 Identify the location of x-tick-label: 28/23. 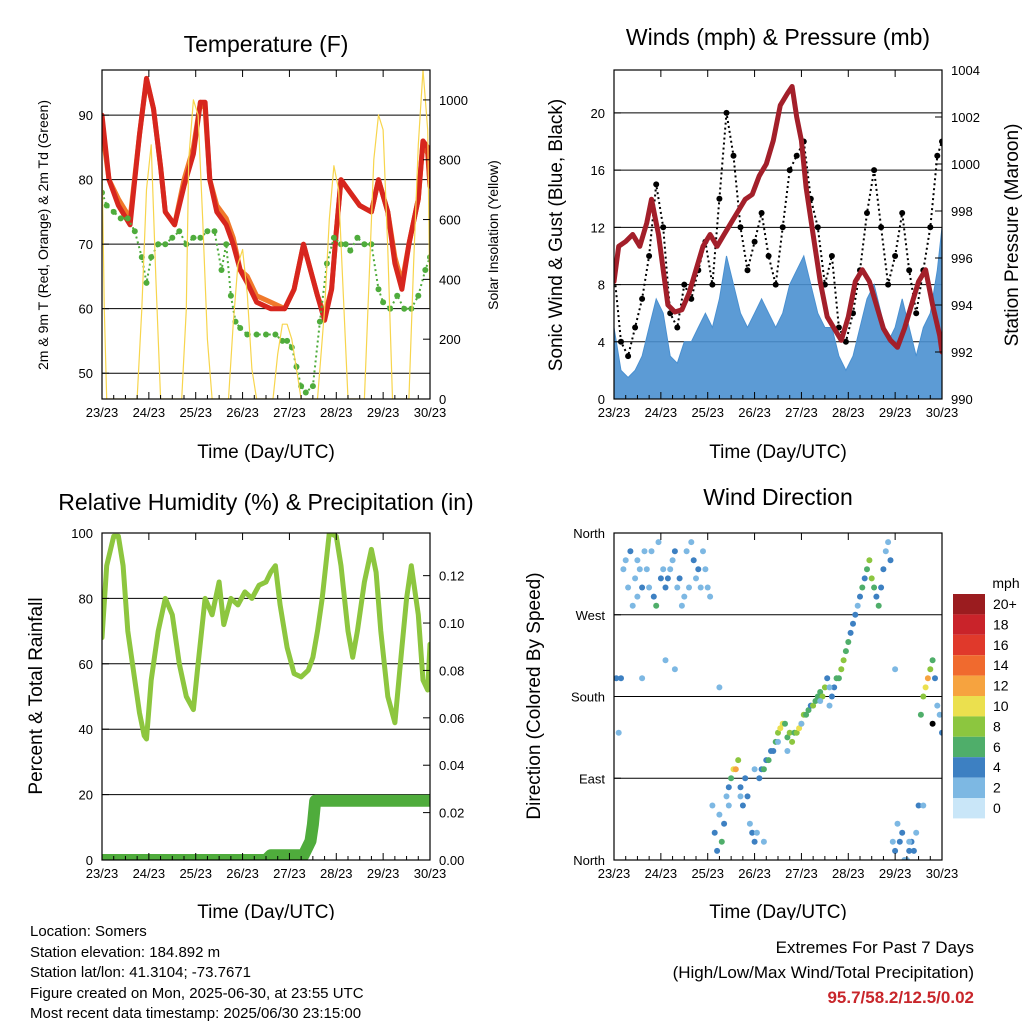
(848, 412).